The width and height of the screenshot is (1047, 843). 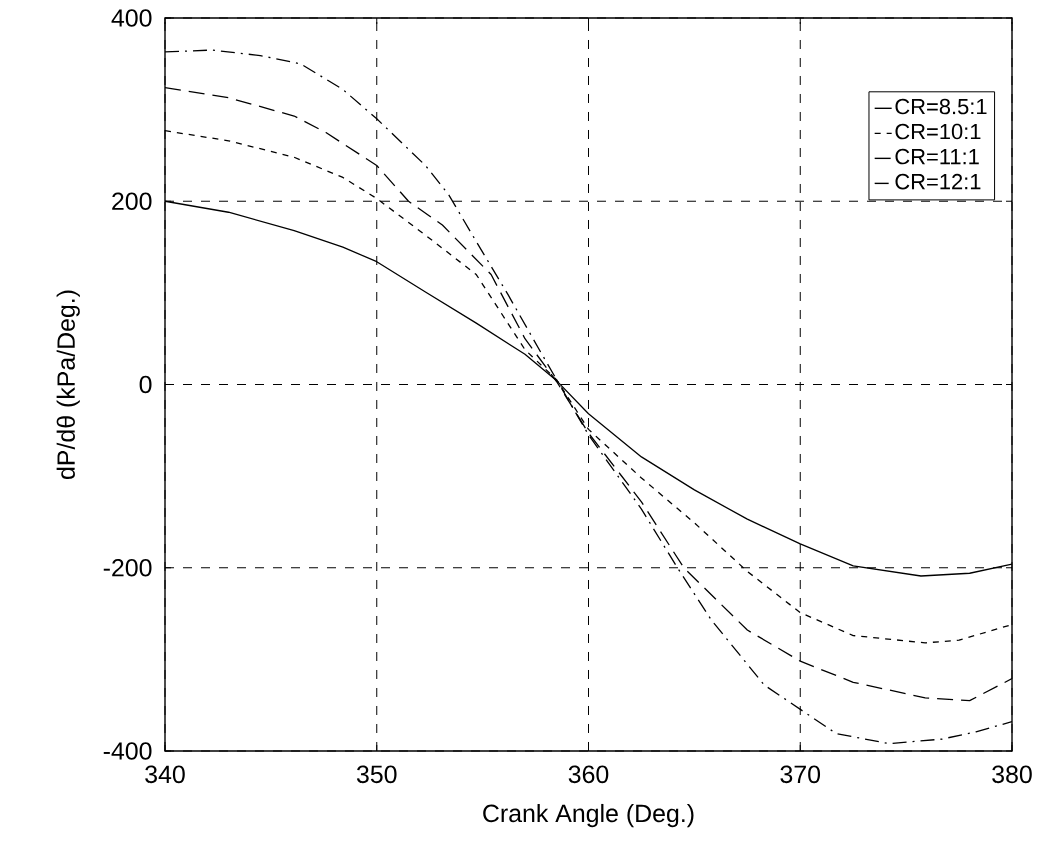 I want to click on y-tick-label: -200, so click(x=127, y=567).